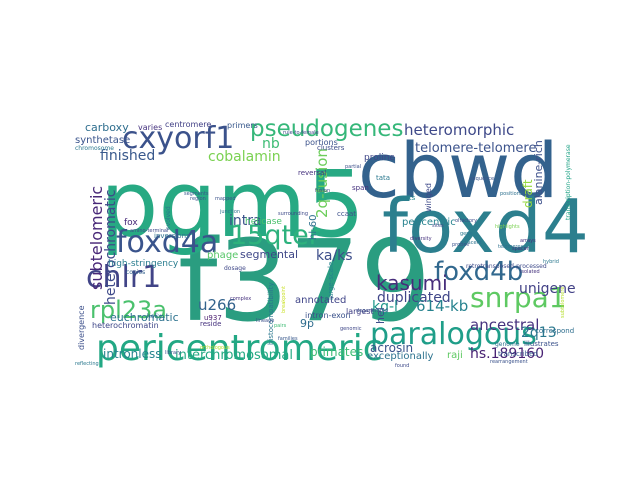 The image size is (640, 480). Describe the element at coordinates (242, 125) in the screenshot. I see `word-primers: primers` at that location.